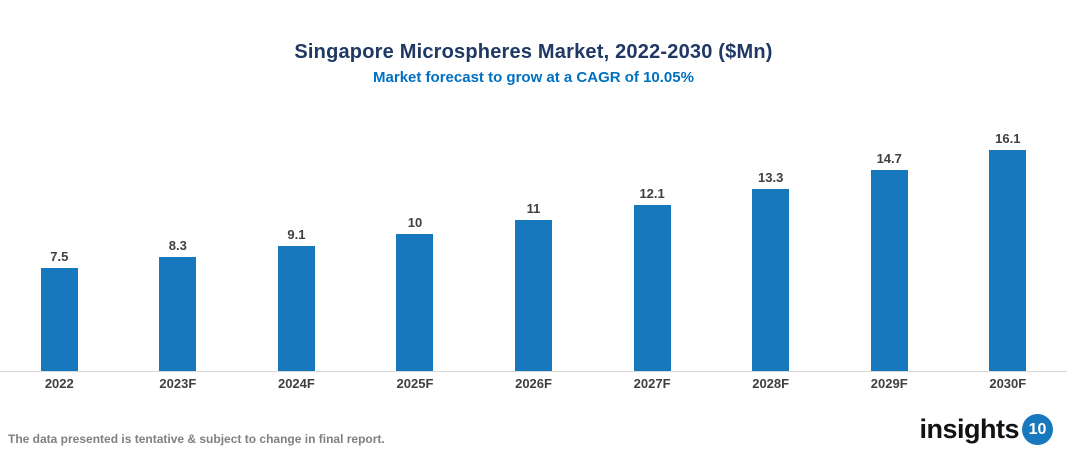 The height and width of the screenshot is (454, 1067). I want to click on x-axis-label: 2030F, so click(1008, 383).